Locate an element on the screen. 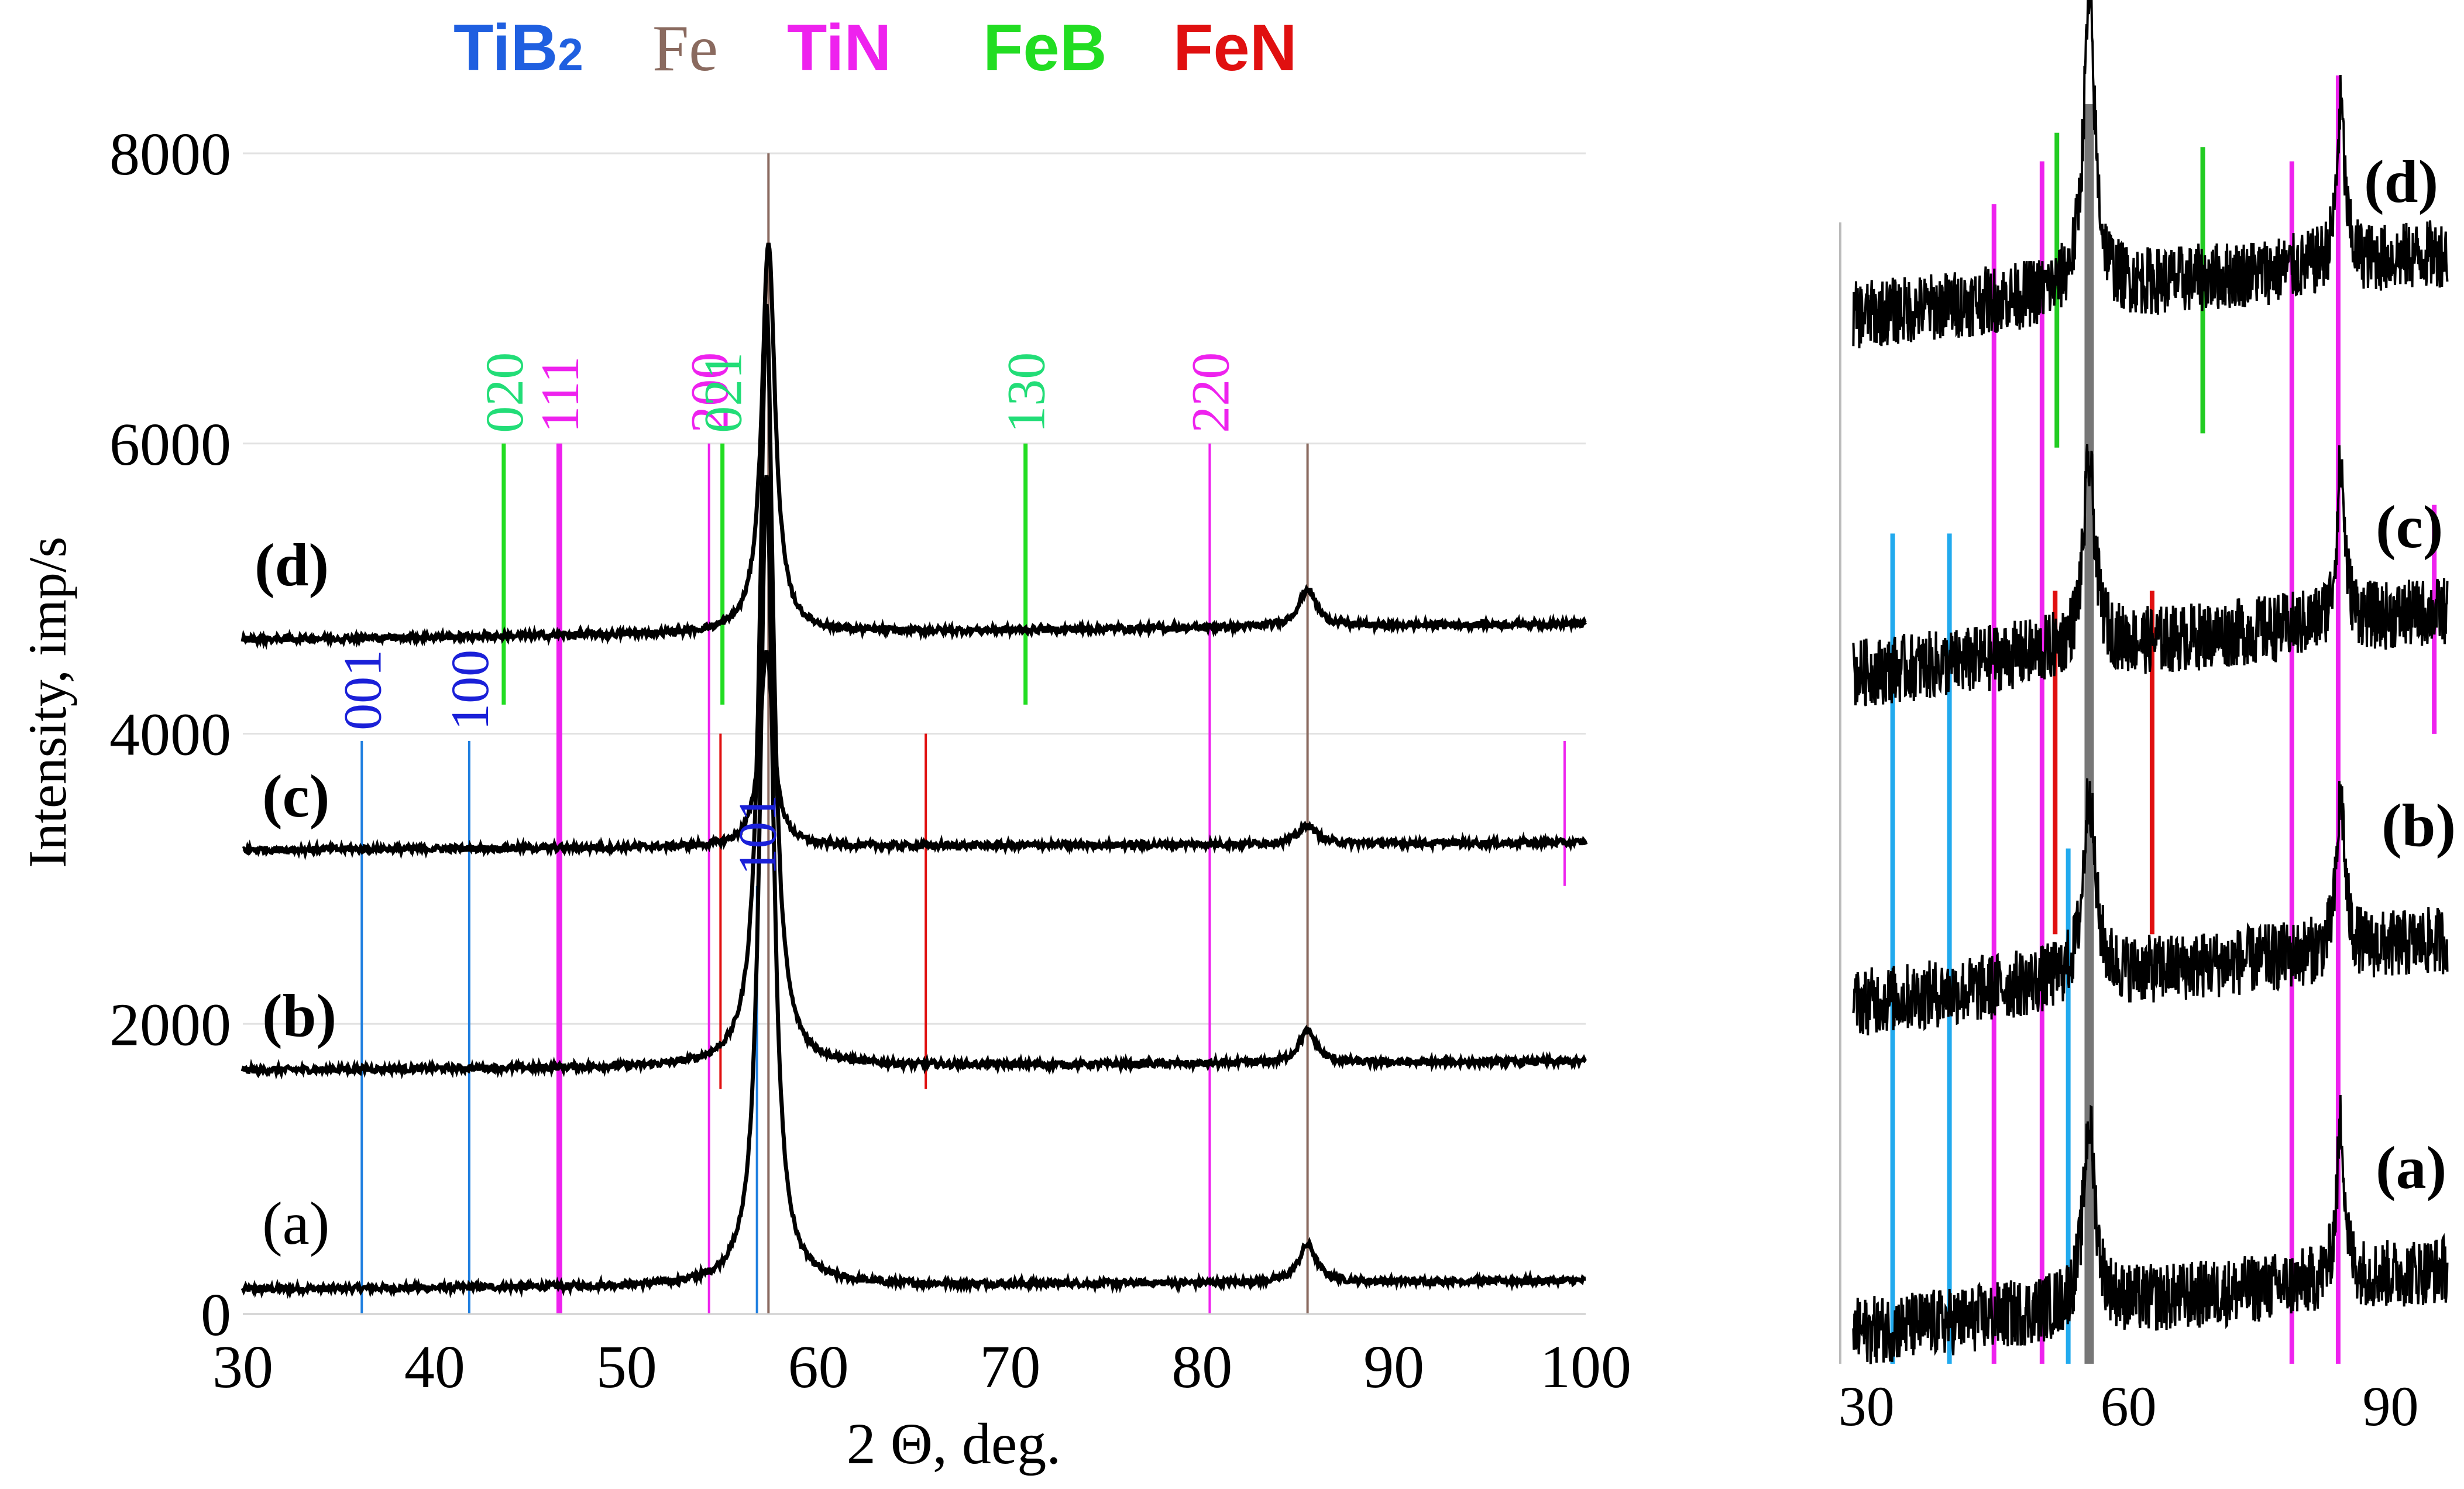 This screenshot has height=1489, width=2464. main-series-labels: (a) (b) (c) (d) is located at coordinates (295, 894).